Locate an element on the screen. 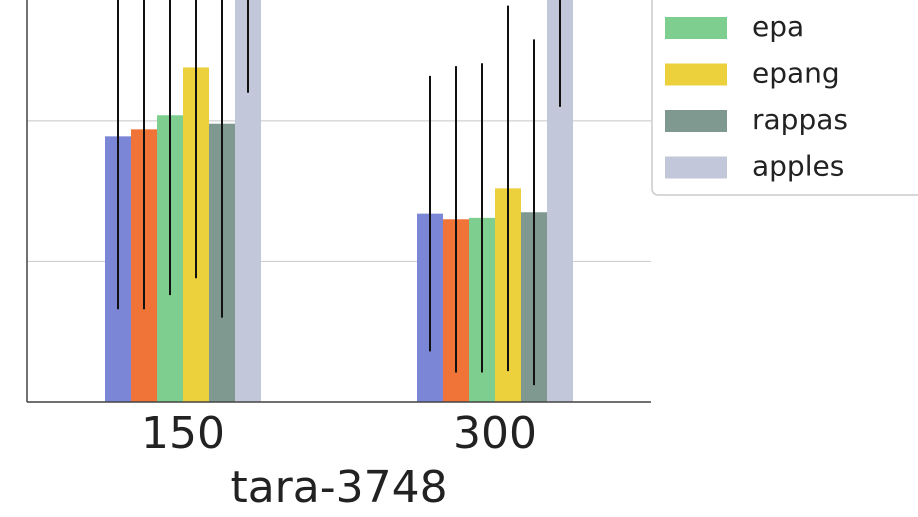 The width and height of the screenshot is (918, 517). legend-label: epang is located at coordinates (796, 73).